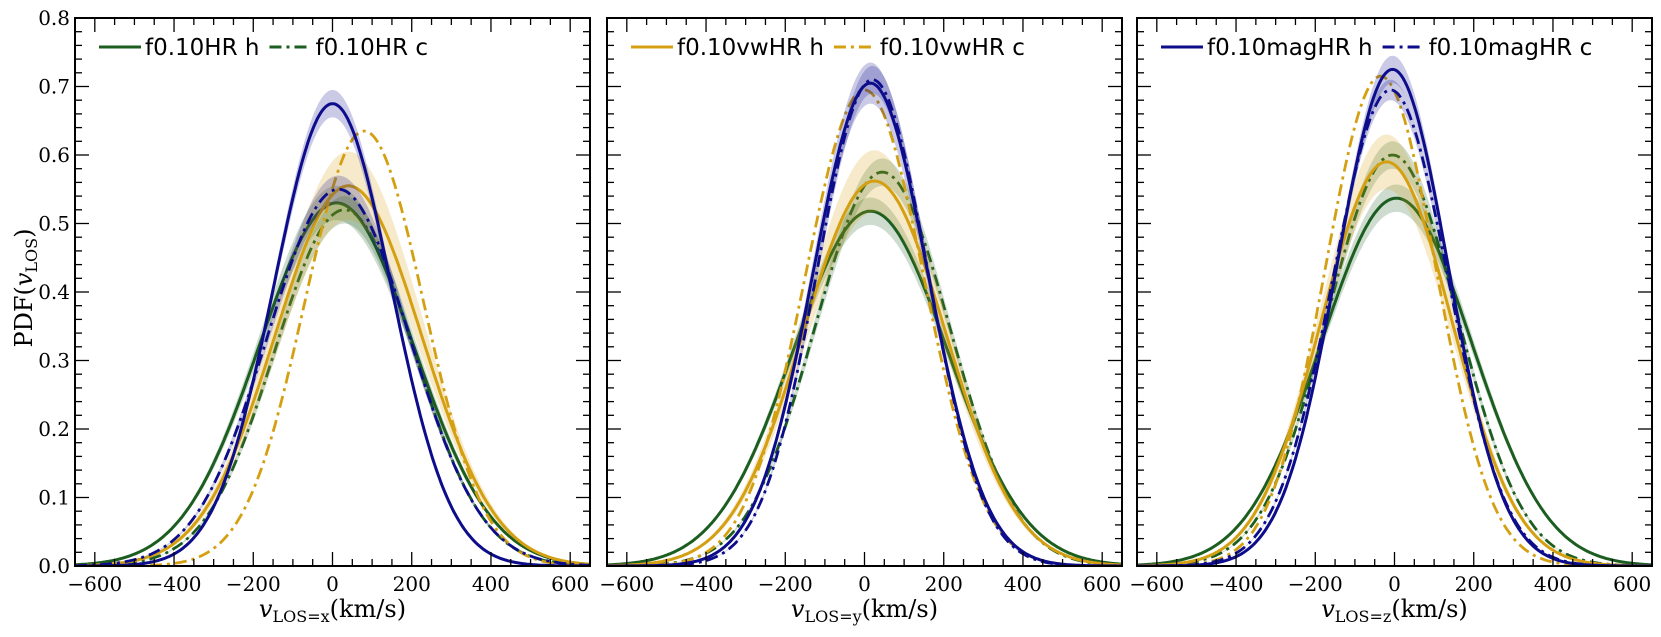 The height and width of the screenshot is (637, 1661). Describe the element at coordinates (24, 279) in the screenshot. I see `y-axis-label-var: v` at that location.